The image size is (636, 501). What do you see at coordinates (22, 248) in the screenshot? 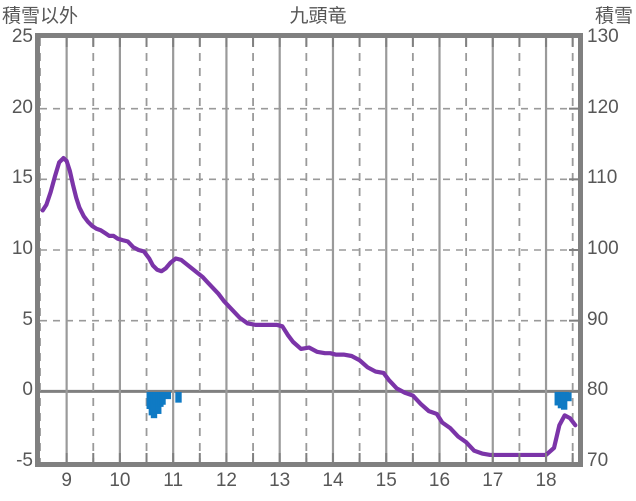
I see `y-tick-label-left: 10` at bounding box center [22, 248].